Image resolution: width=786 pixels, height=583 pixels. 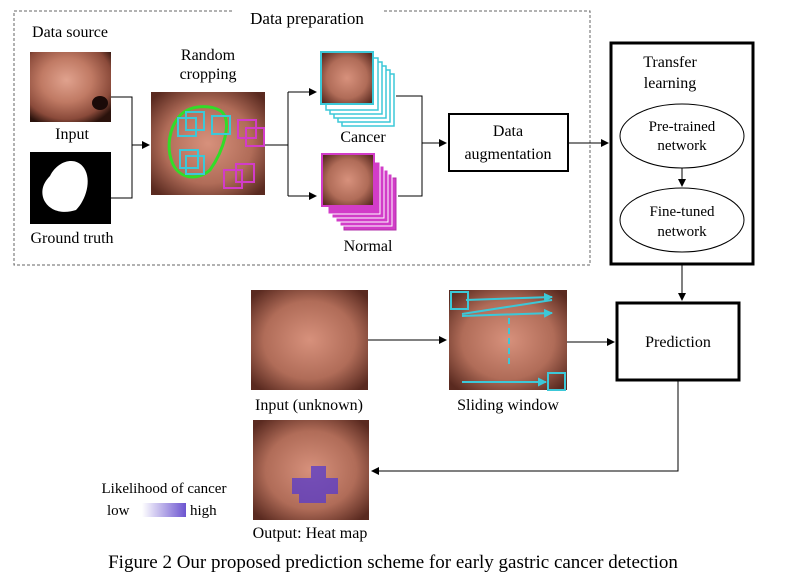 I want to click on data-augmentation-label-1: Data, so click(x=508, y=131).